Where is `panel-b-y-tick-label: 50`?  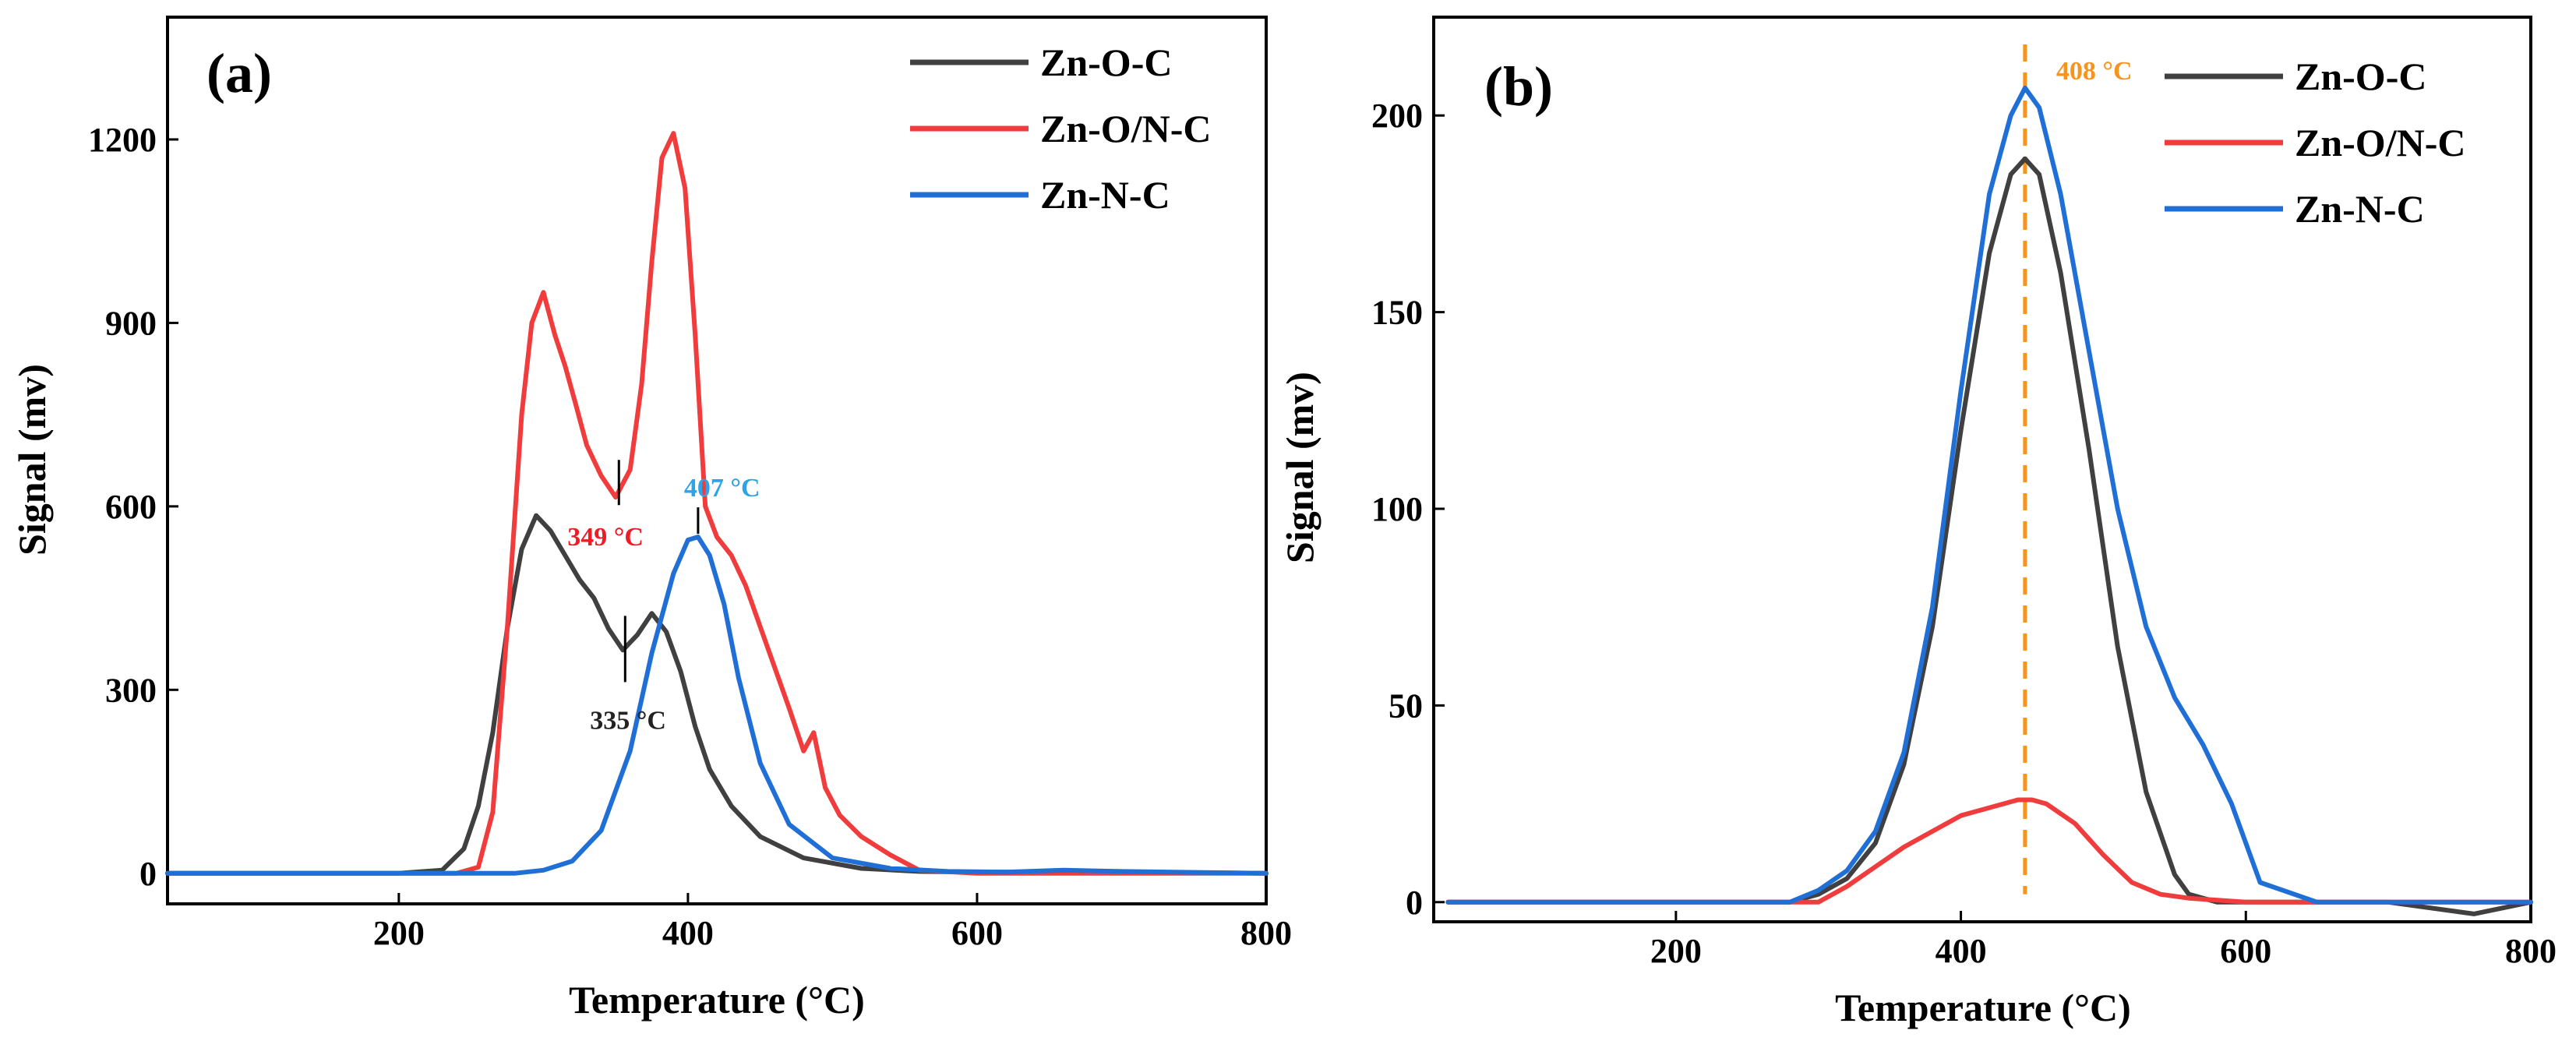
panel-b-y-tick-label: 50 is located at coordinates (1406, 706).